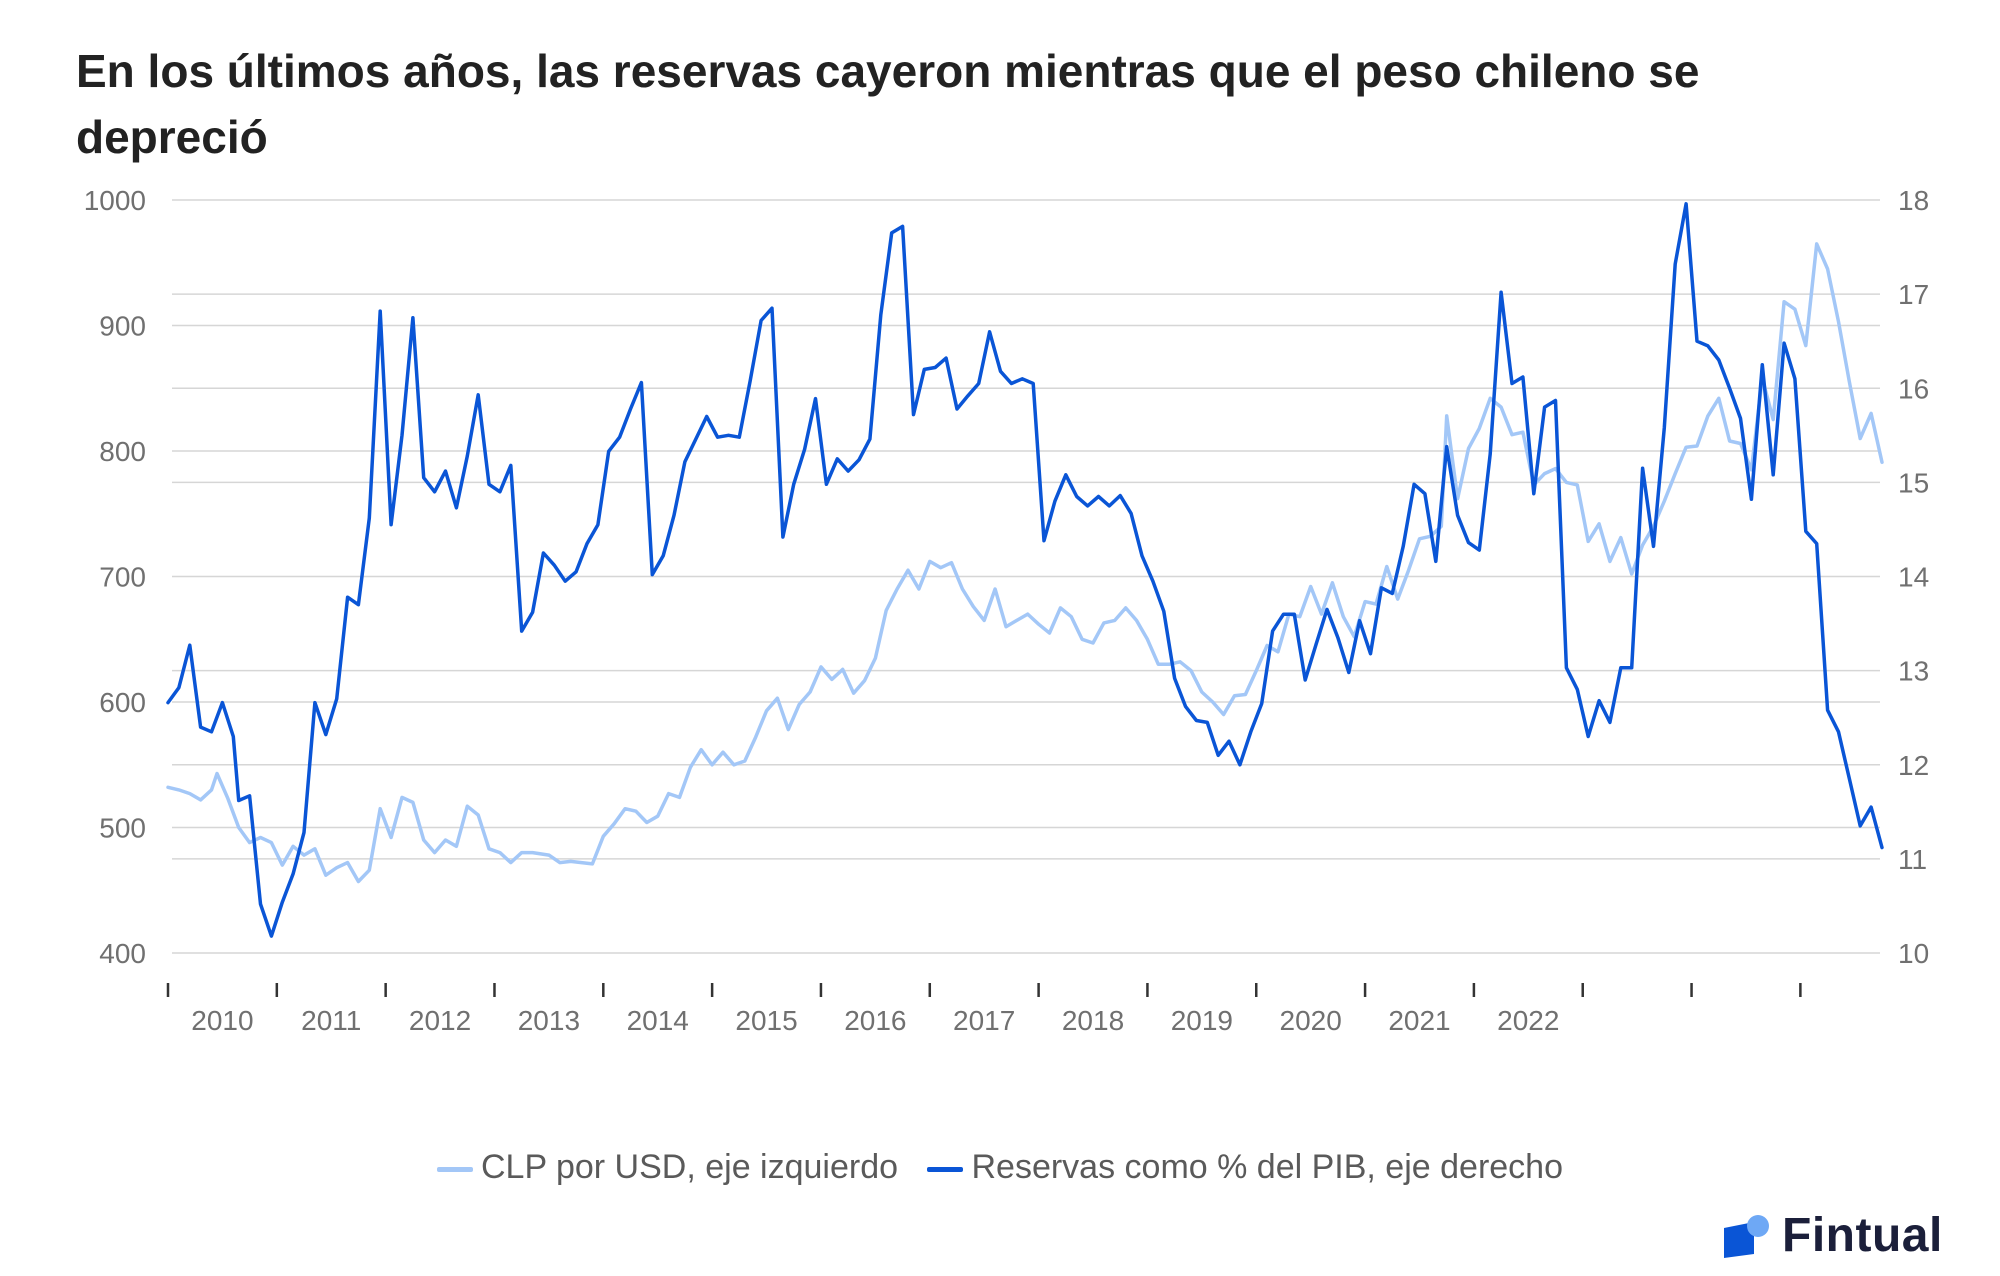  Describe the element at coordinates (690, 1167) in the screenshot. I see `legend-label-clp: CLP por USD, eje izquierdo` at that location.